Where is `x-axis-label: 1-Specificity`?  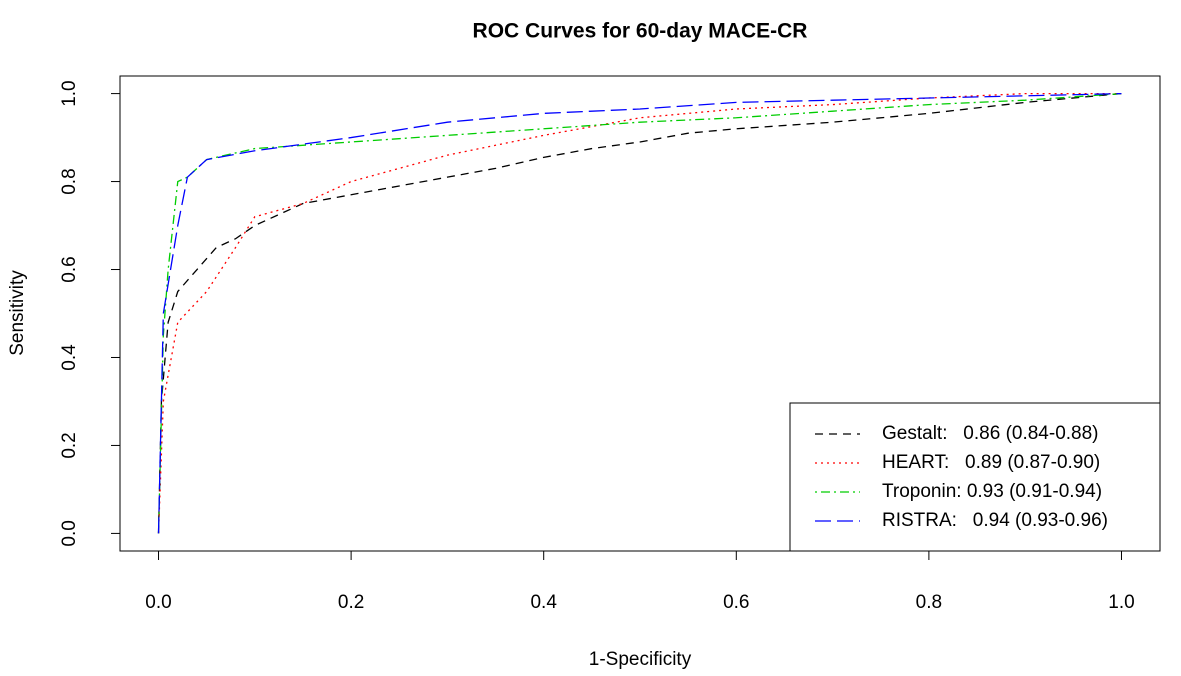
x-axis-label: 1-Specificity is located at coordinates (640, 659).